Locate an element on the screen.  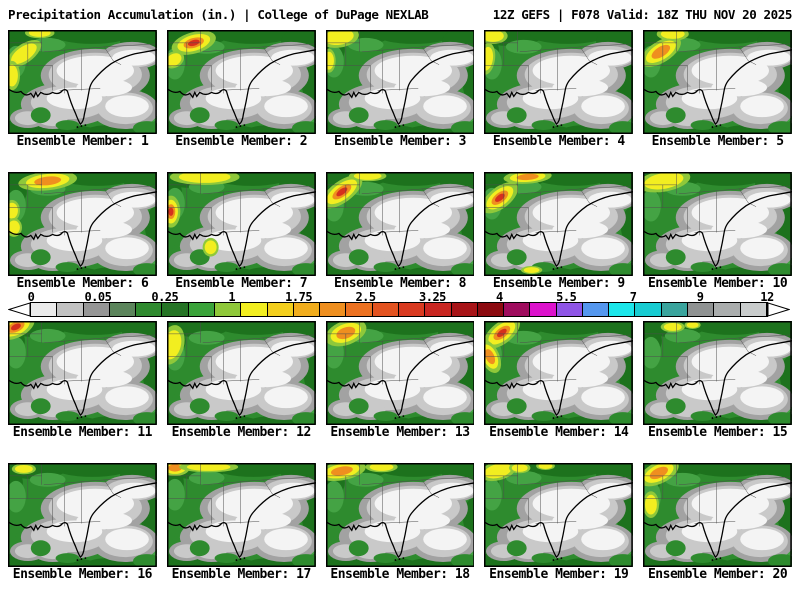
ensemble-member-label: Ensemble Member: 11 is located at coordinates (82, 432).